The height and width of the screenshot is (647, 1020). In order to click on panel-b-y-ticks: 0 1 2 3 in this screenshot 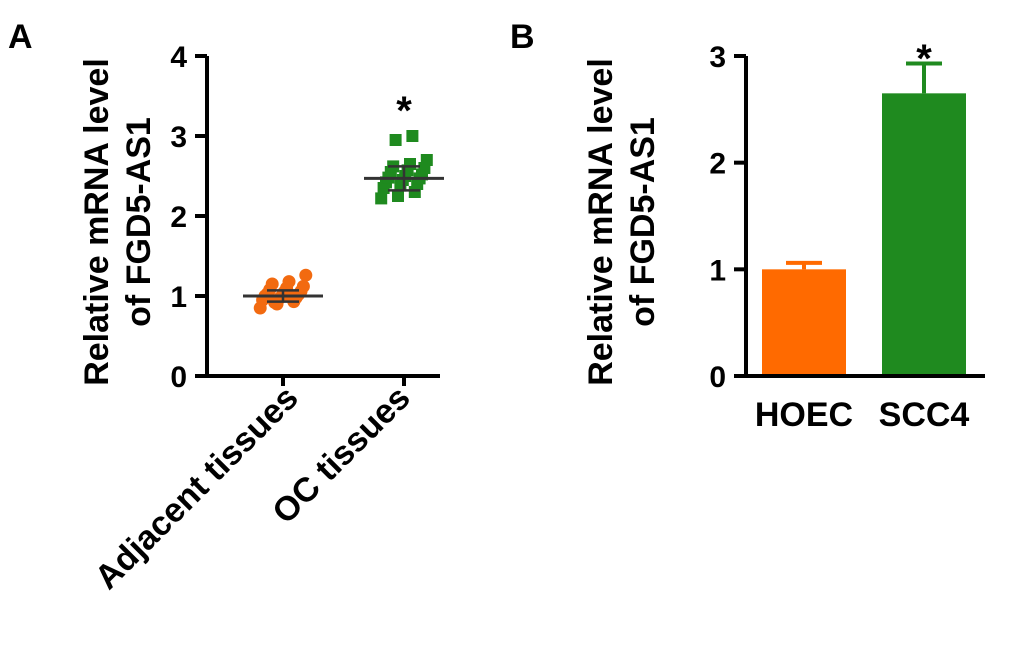, I will do `click(727, 217)`.